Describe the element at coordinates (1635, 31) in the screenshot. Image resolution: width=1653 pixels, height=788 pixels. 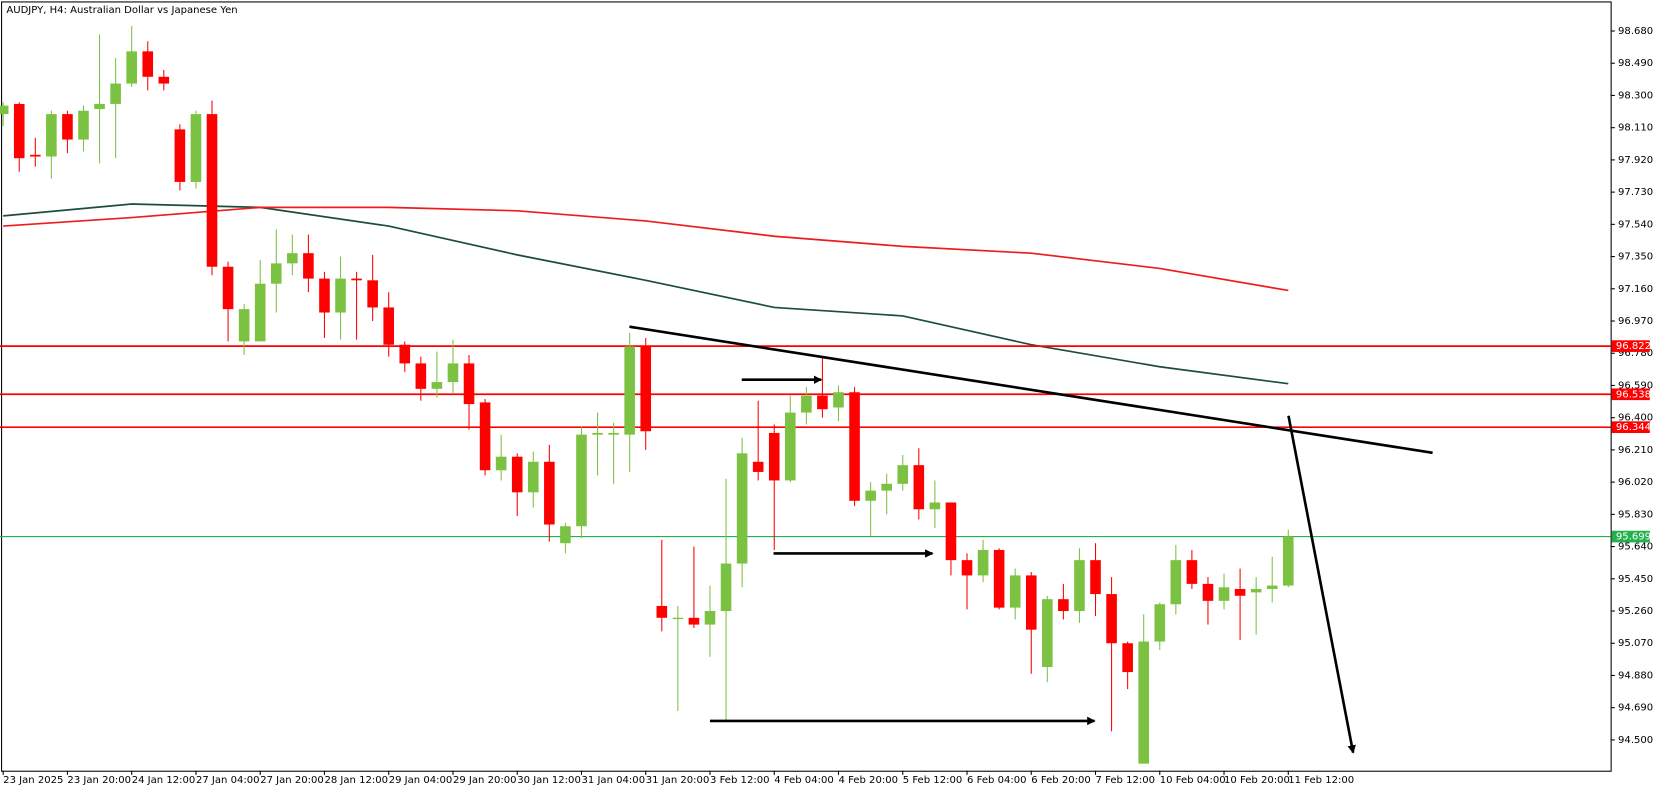
I see `y-tick-label: 98.680` at that location.